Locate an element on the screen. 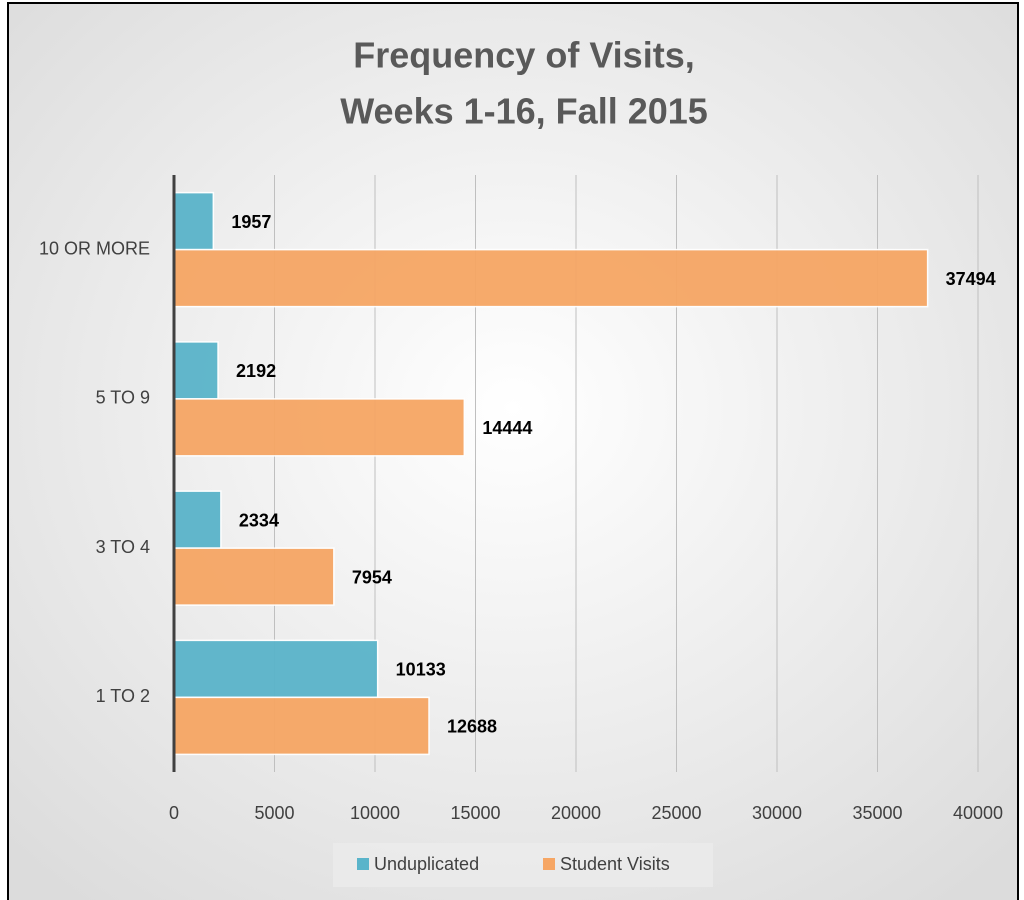  legend-label: Student Visits is located at coordinates (615, 864).